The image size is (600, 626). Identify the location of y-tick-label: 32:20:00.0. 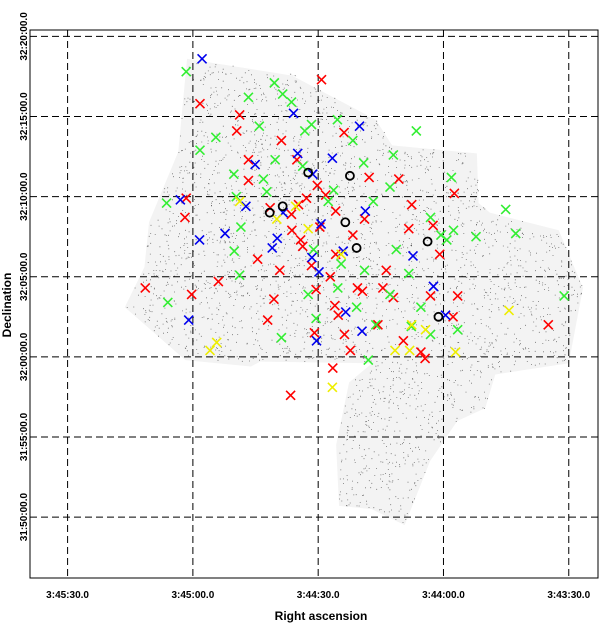
(24, 36).